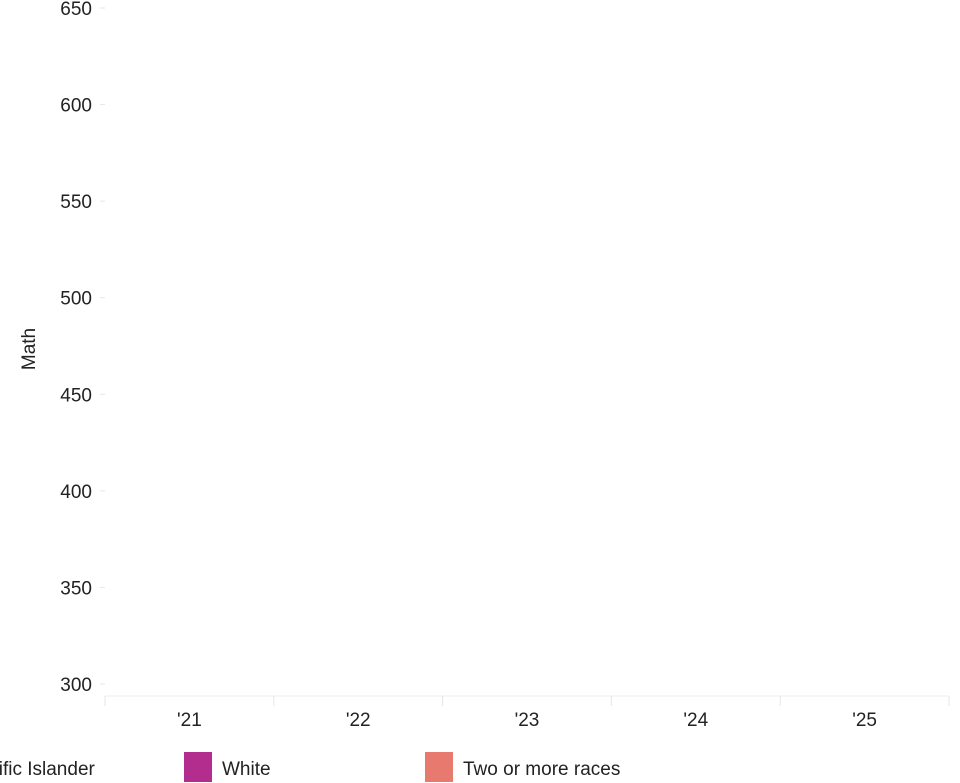 The height and width of the screenshot is (783, 960). Describe the element at coordinates (189, 720) in the screenshot. I see `x-tick-label: '21` at that location.